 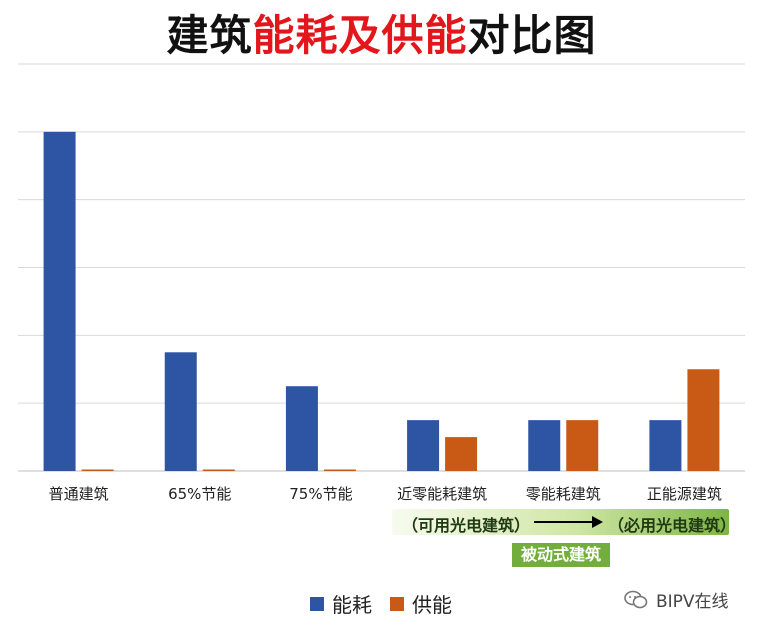 What do you see at coordinates (684, 494) in the screenshot?
I see `x-tick-label: 正能源建筑` at bounding box center [684, 494].